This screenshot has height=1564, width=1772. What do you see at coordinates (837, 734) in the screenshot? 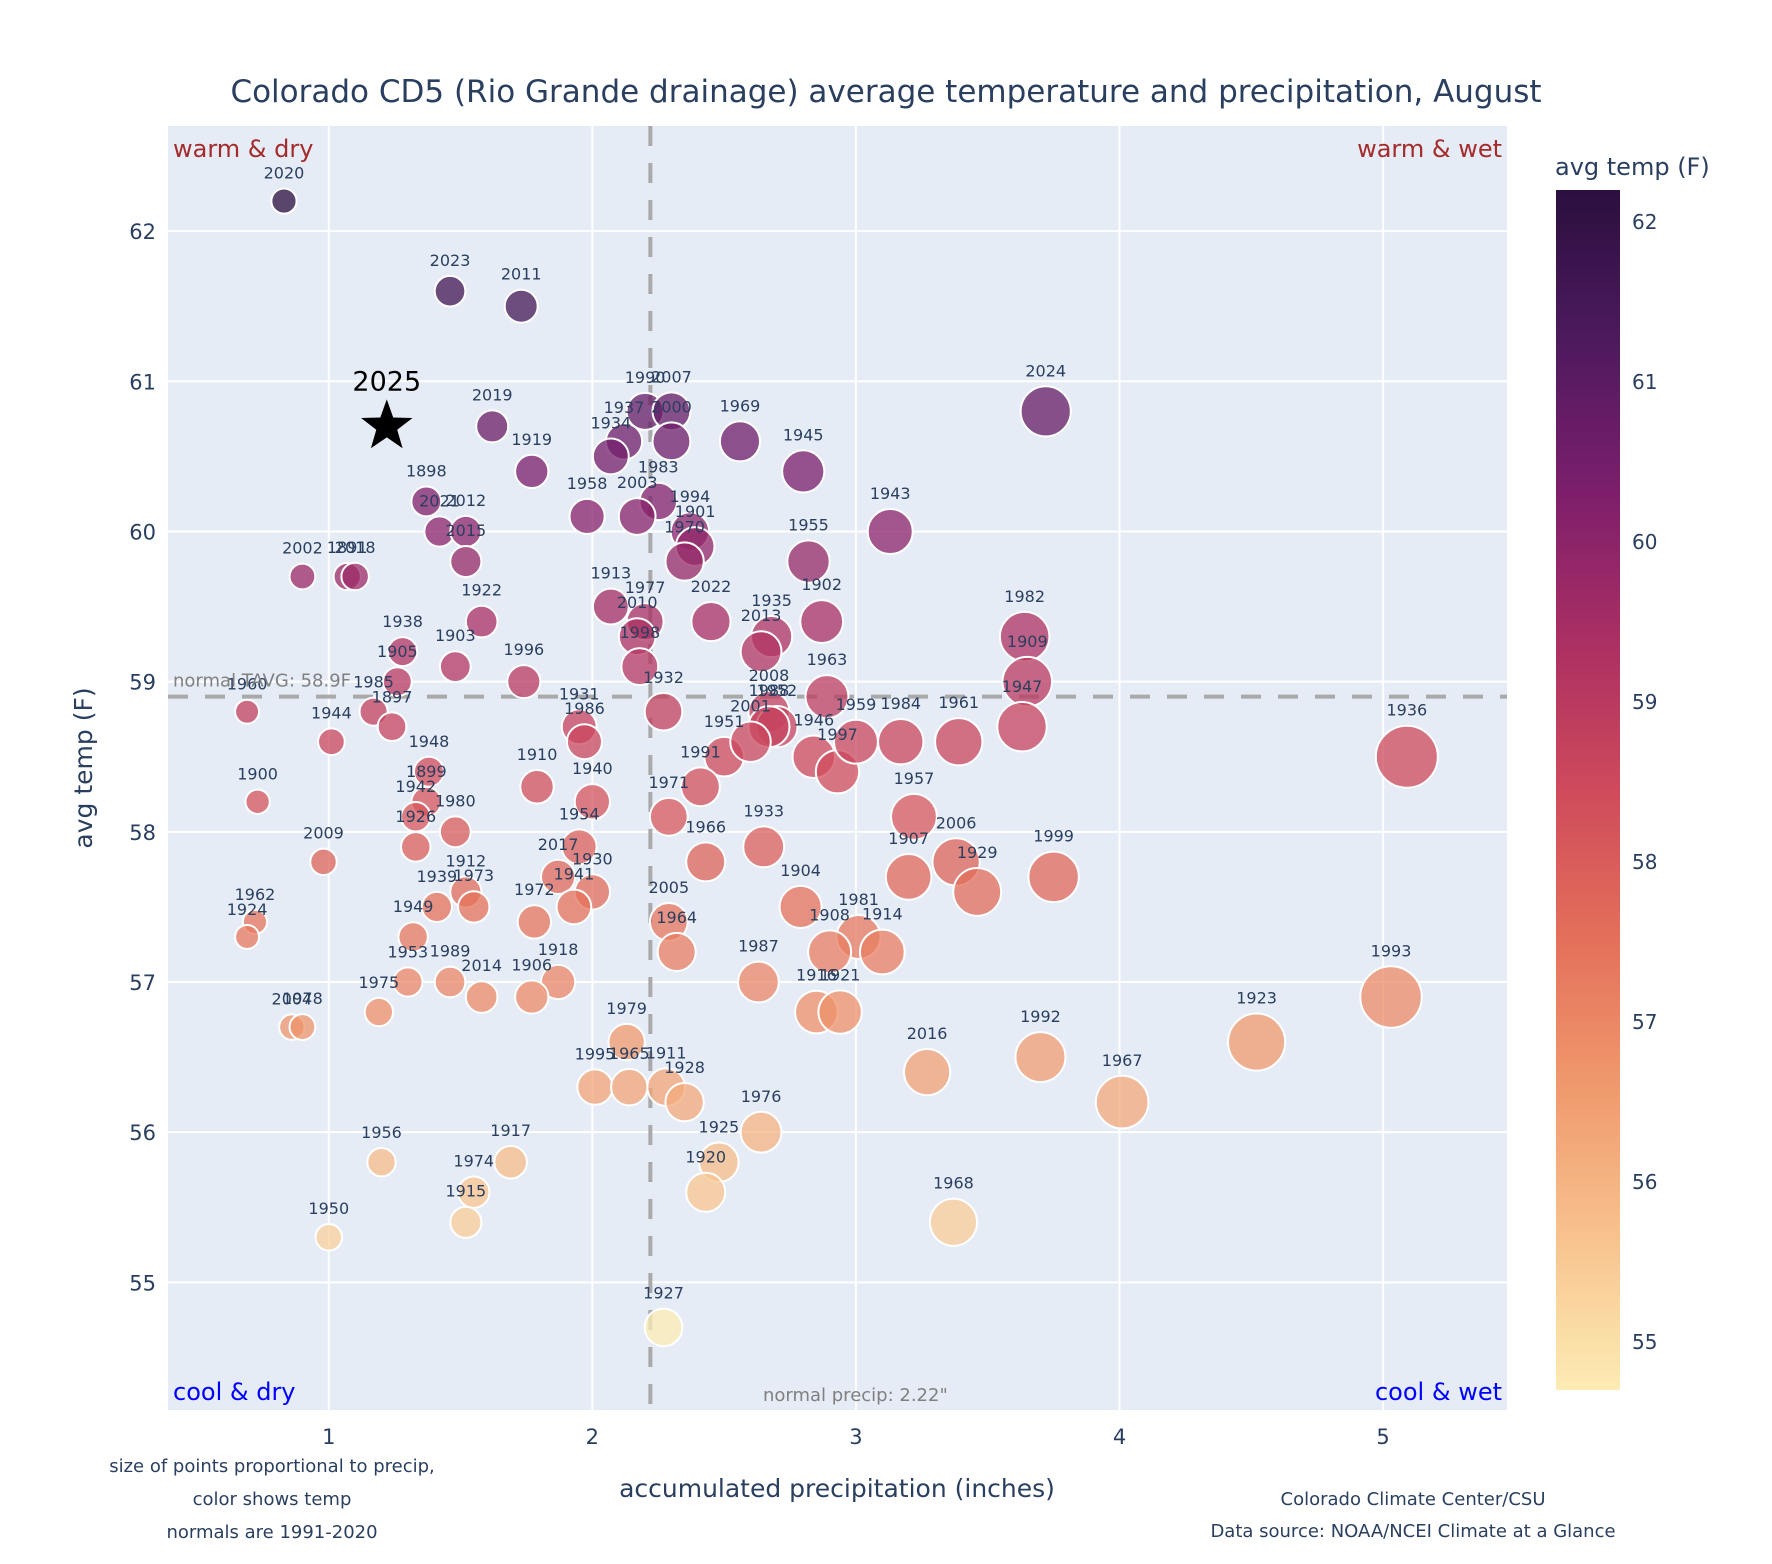
I see `data-label-1997: 1997` at bounding box center [837, 734].